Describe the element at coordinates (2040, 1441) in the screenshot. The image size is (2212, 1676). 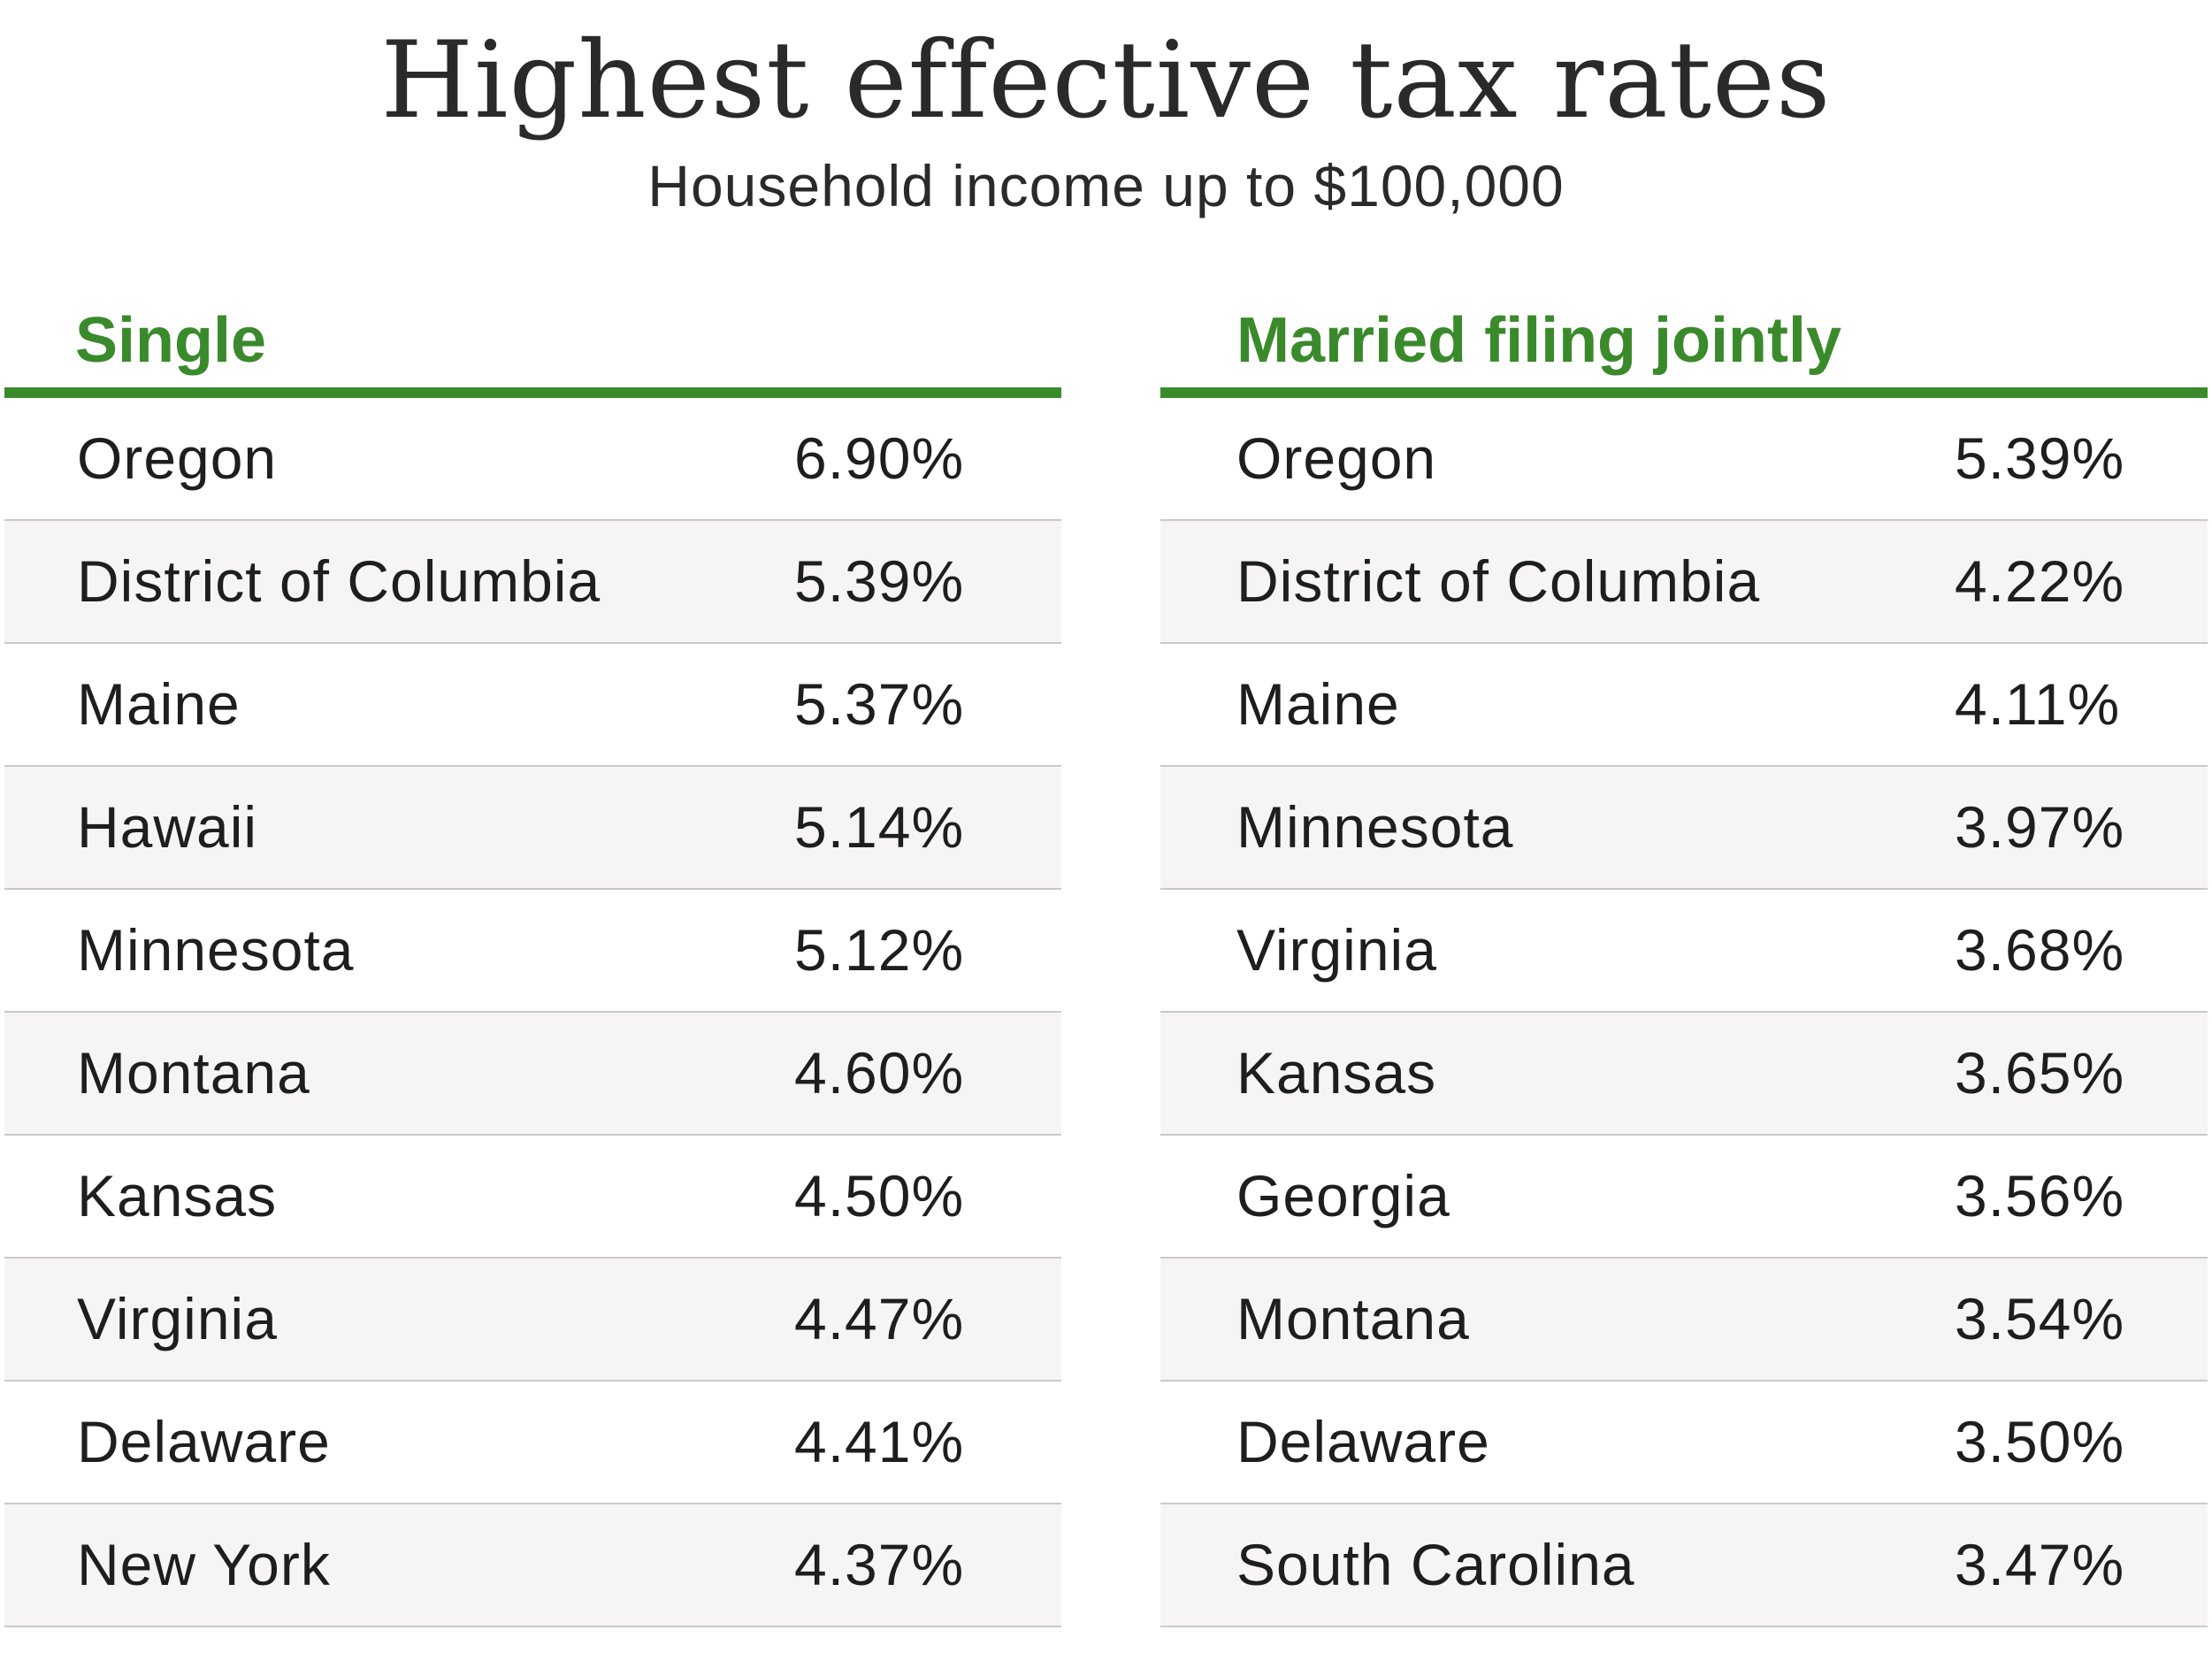
I see `tax-rate: 3.50%` at that location.